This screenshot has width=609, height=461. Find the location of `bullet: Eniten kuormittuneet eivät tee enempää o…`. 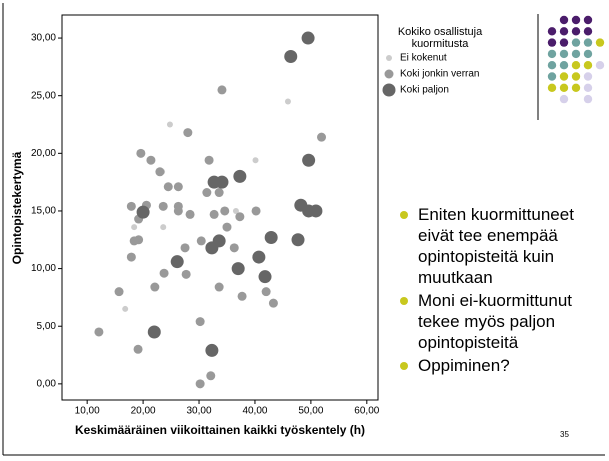

bullet: Eniten kuormittuneet eivät tee enempää o… is located at coordinates (500, 246).